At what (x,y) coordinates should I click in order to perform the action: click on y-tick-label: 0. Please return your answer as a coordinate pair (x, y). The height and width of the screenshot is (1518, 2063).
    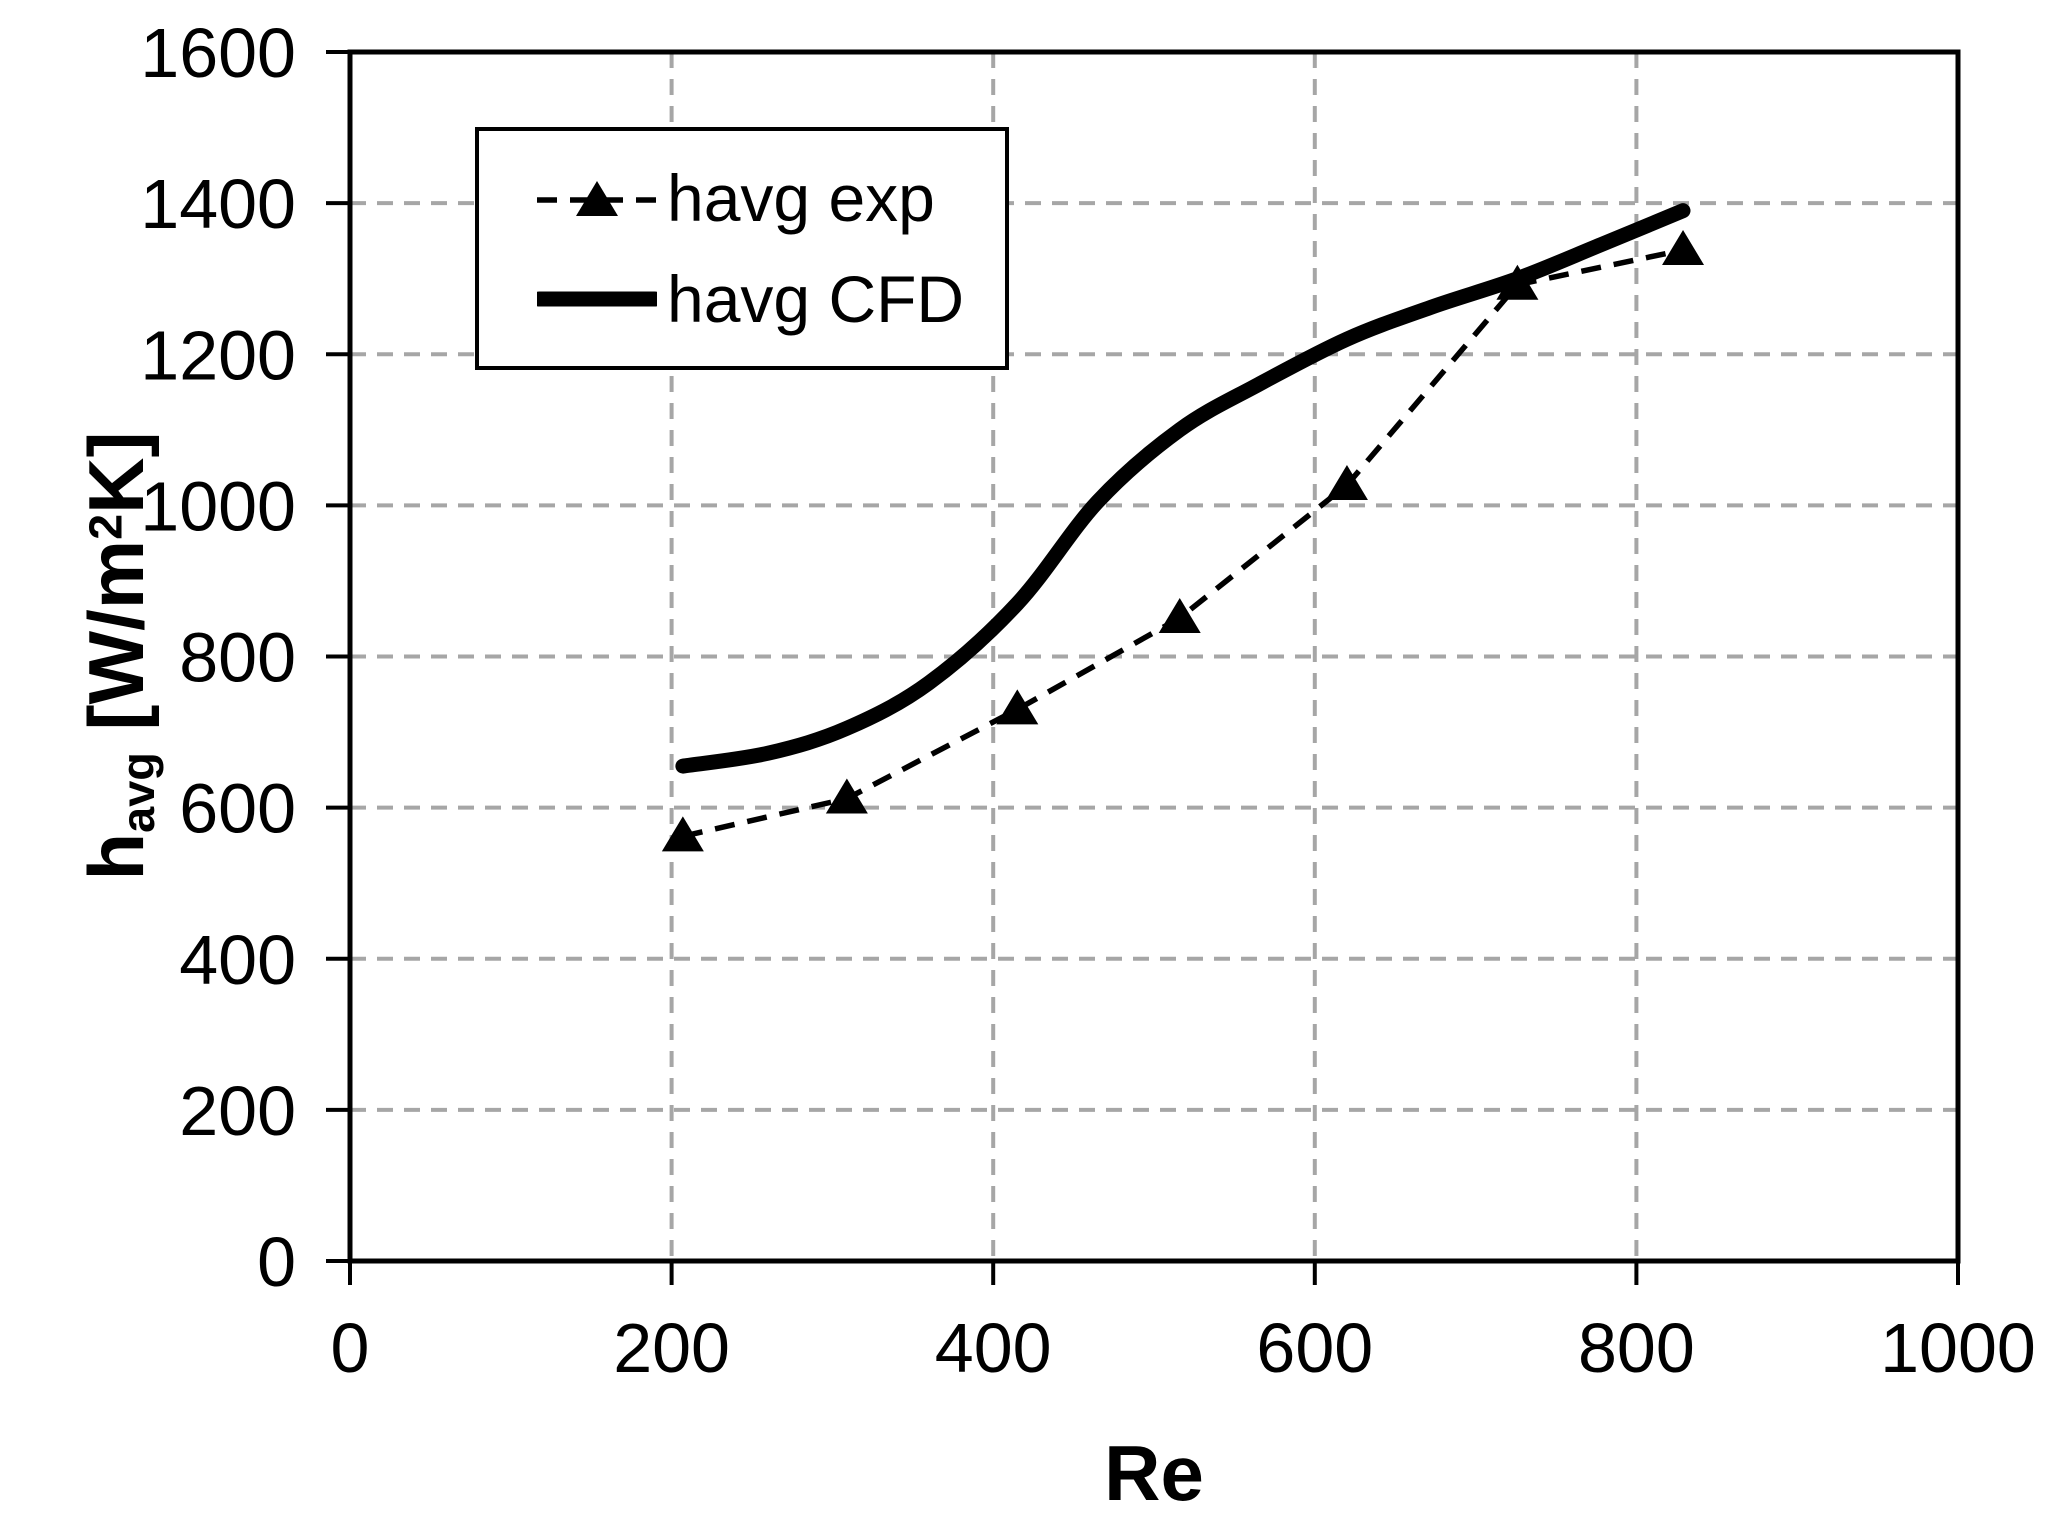
    Looking at the image, I should click on (276, 1262).